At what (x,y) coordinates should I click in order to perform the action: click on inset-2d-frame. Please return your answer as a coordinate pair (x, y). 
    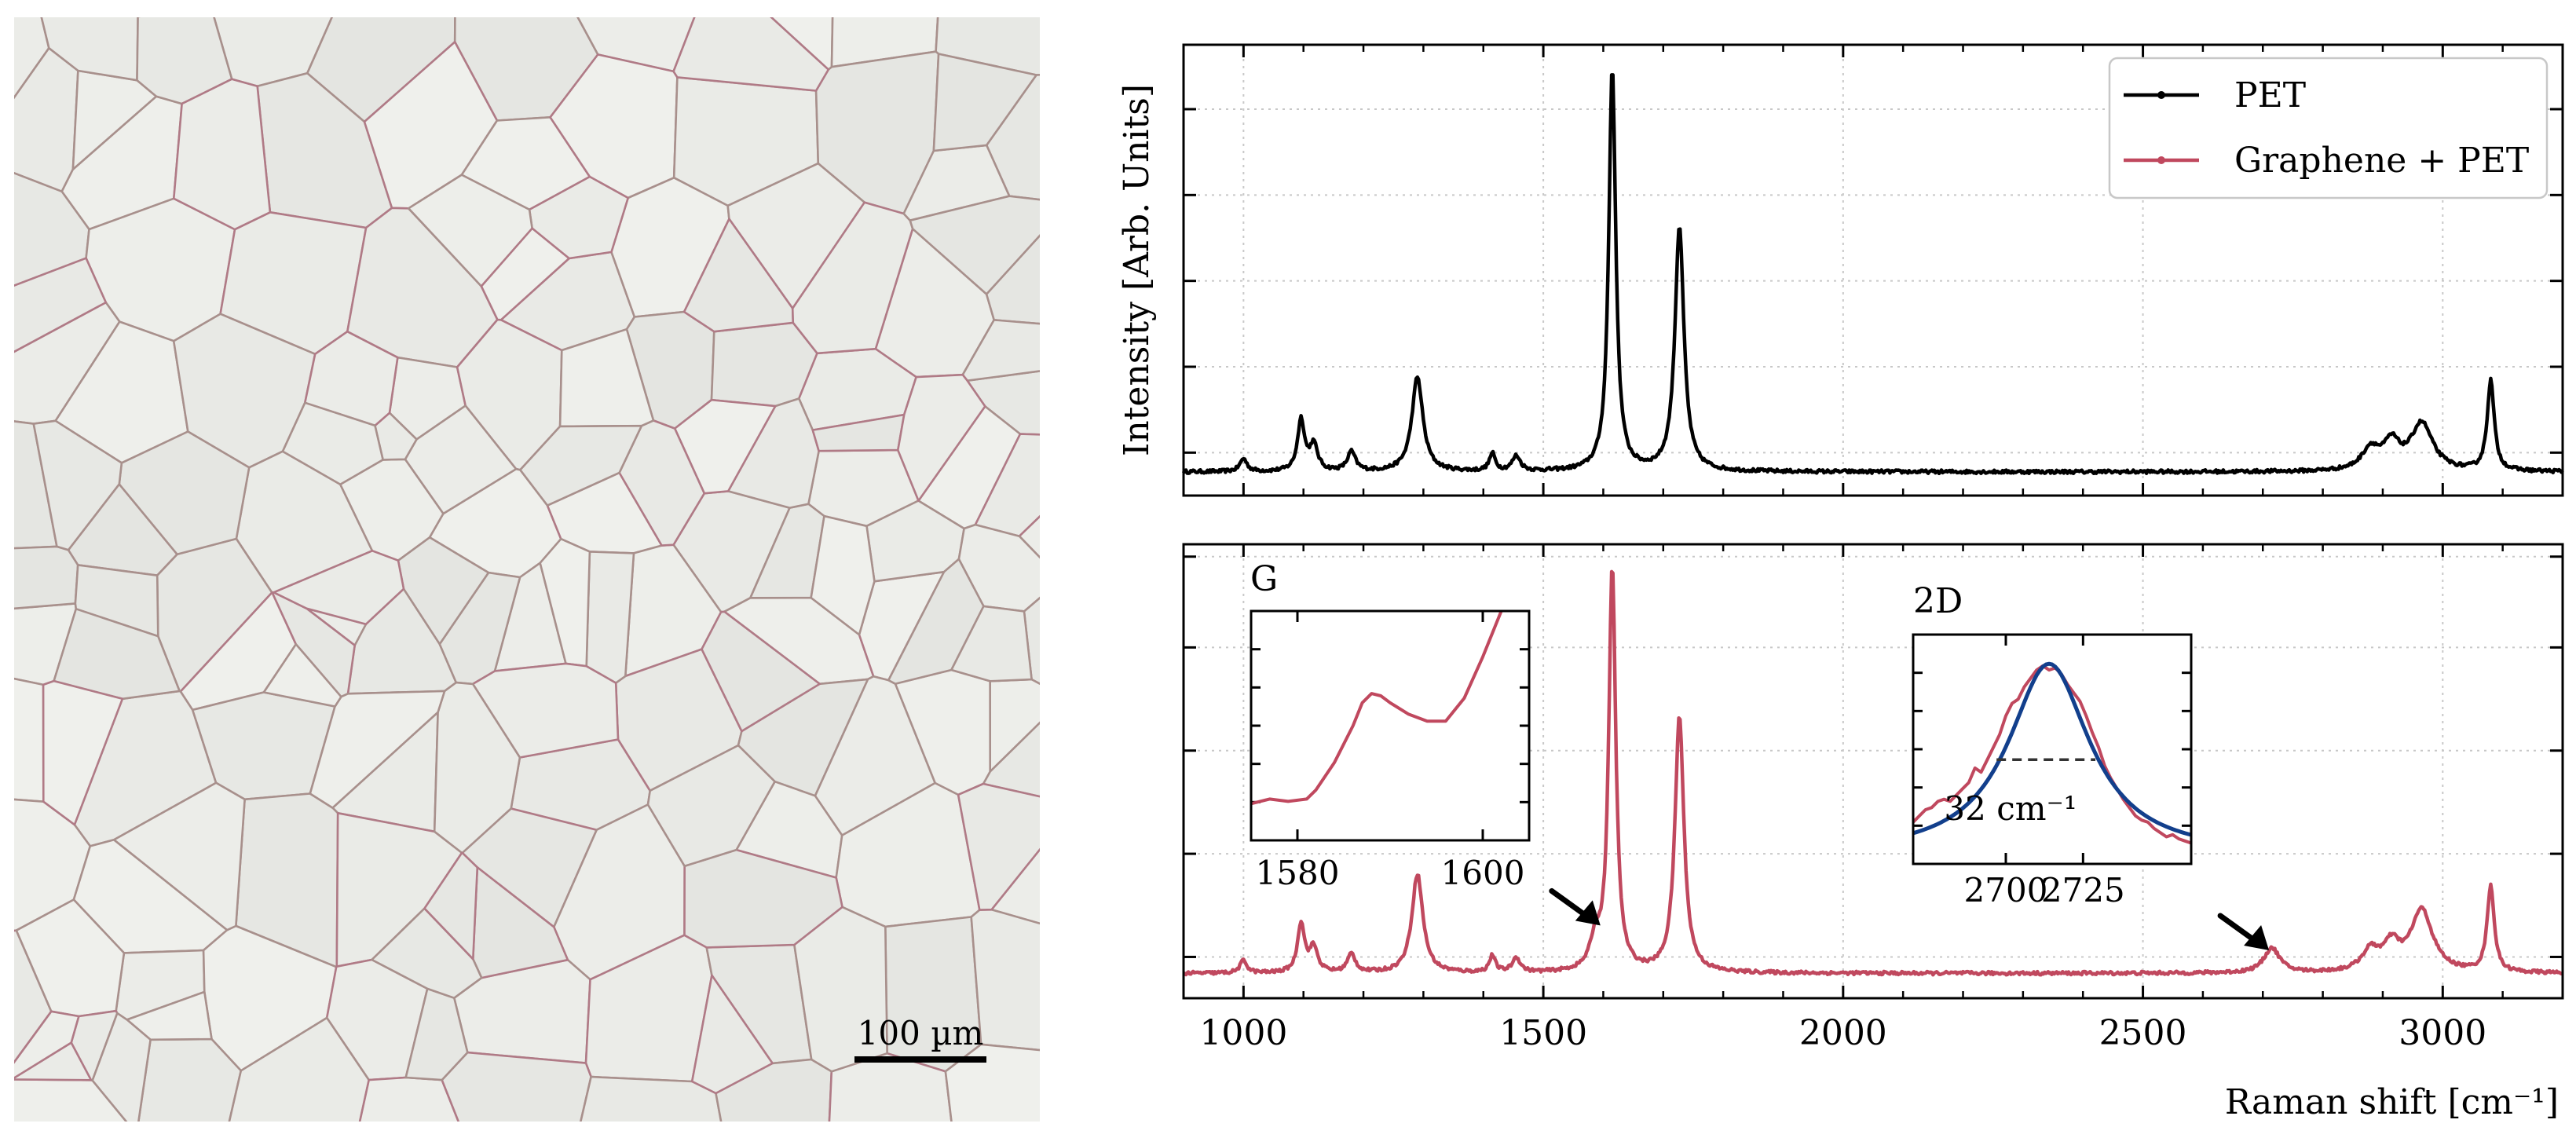
    Looking at the image, I should click on (2053, 749).